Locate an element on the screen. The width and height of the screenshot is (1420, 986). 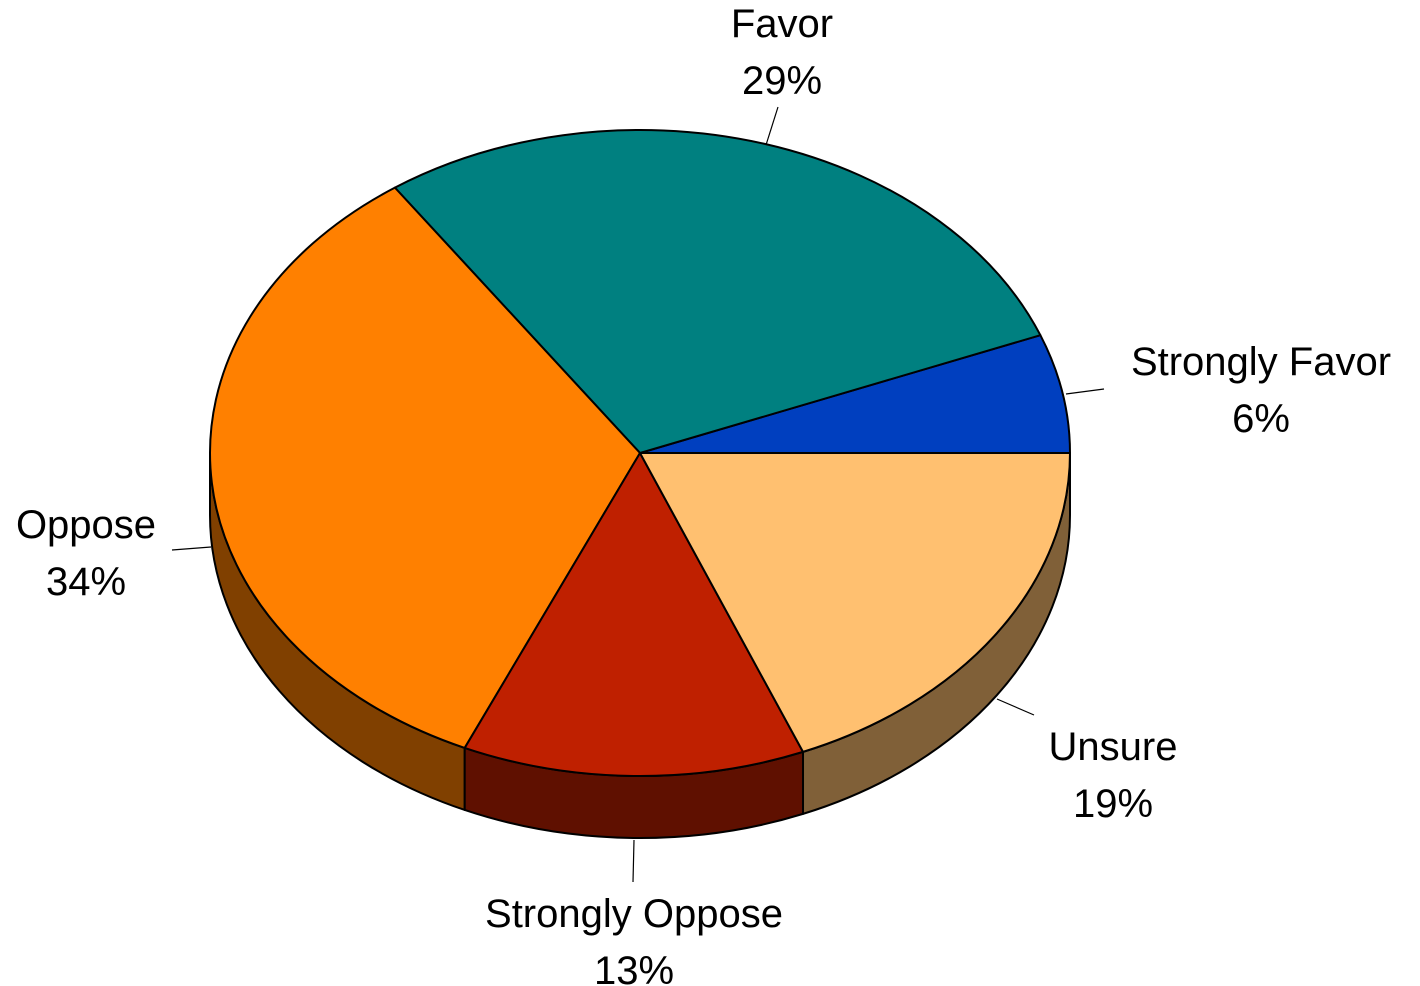
slice-label-strongly-oppose: Strongly Oppose is located at coordinates (634, 914).